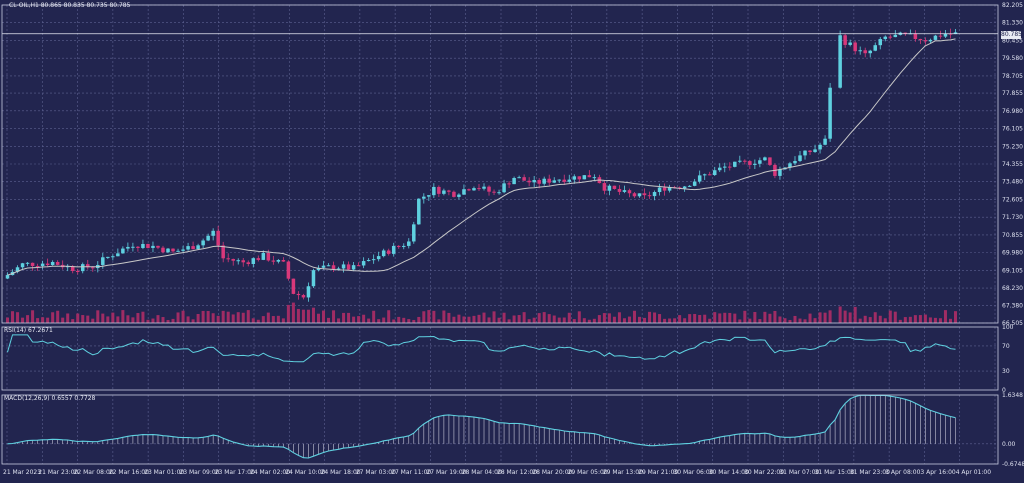 The image size is (1024, 483). I want to click on x-tick-label: 27 Mar 19:00, so click(446, 472).